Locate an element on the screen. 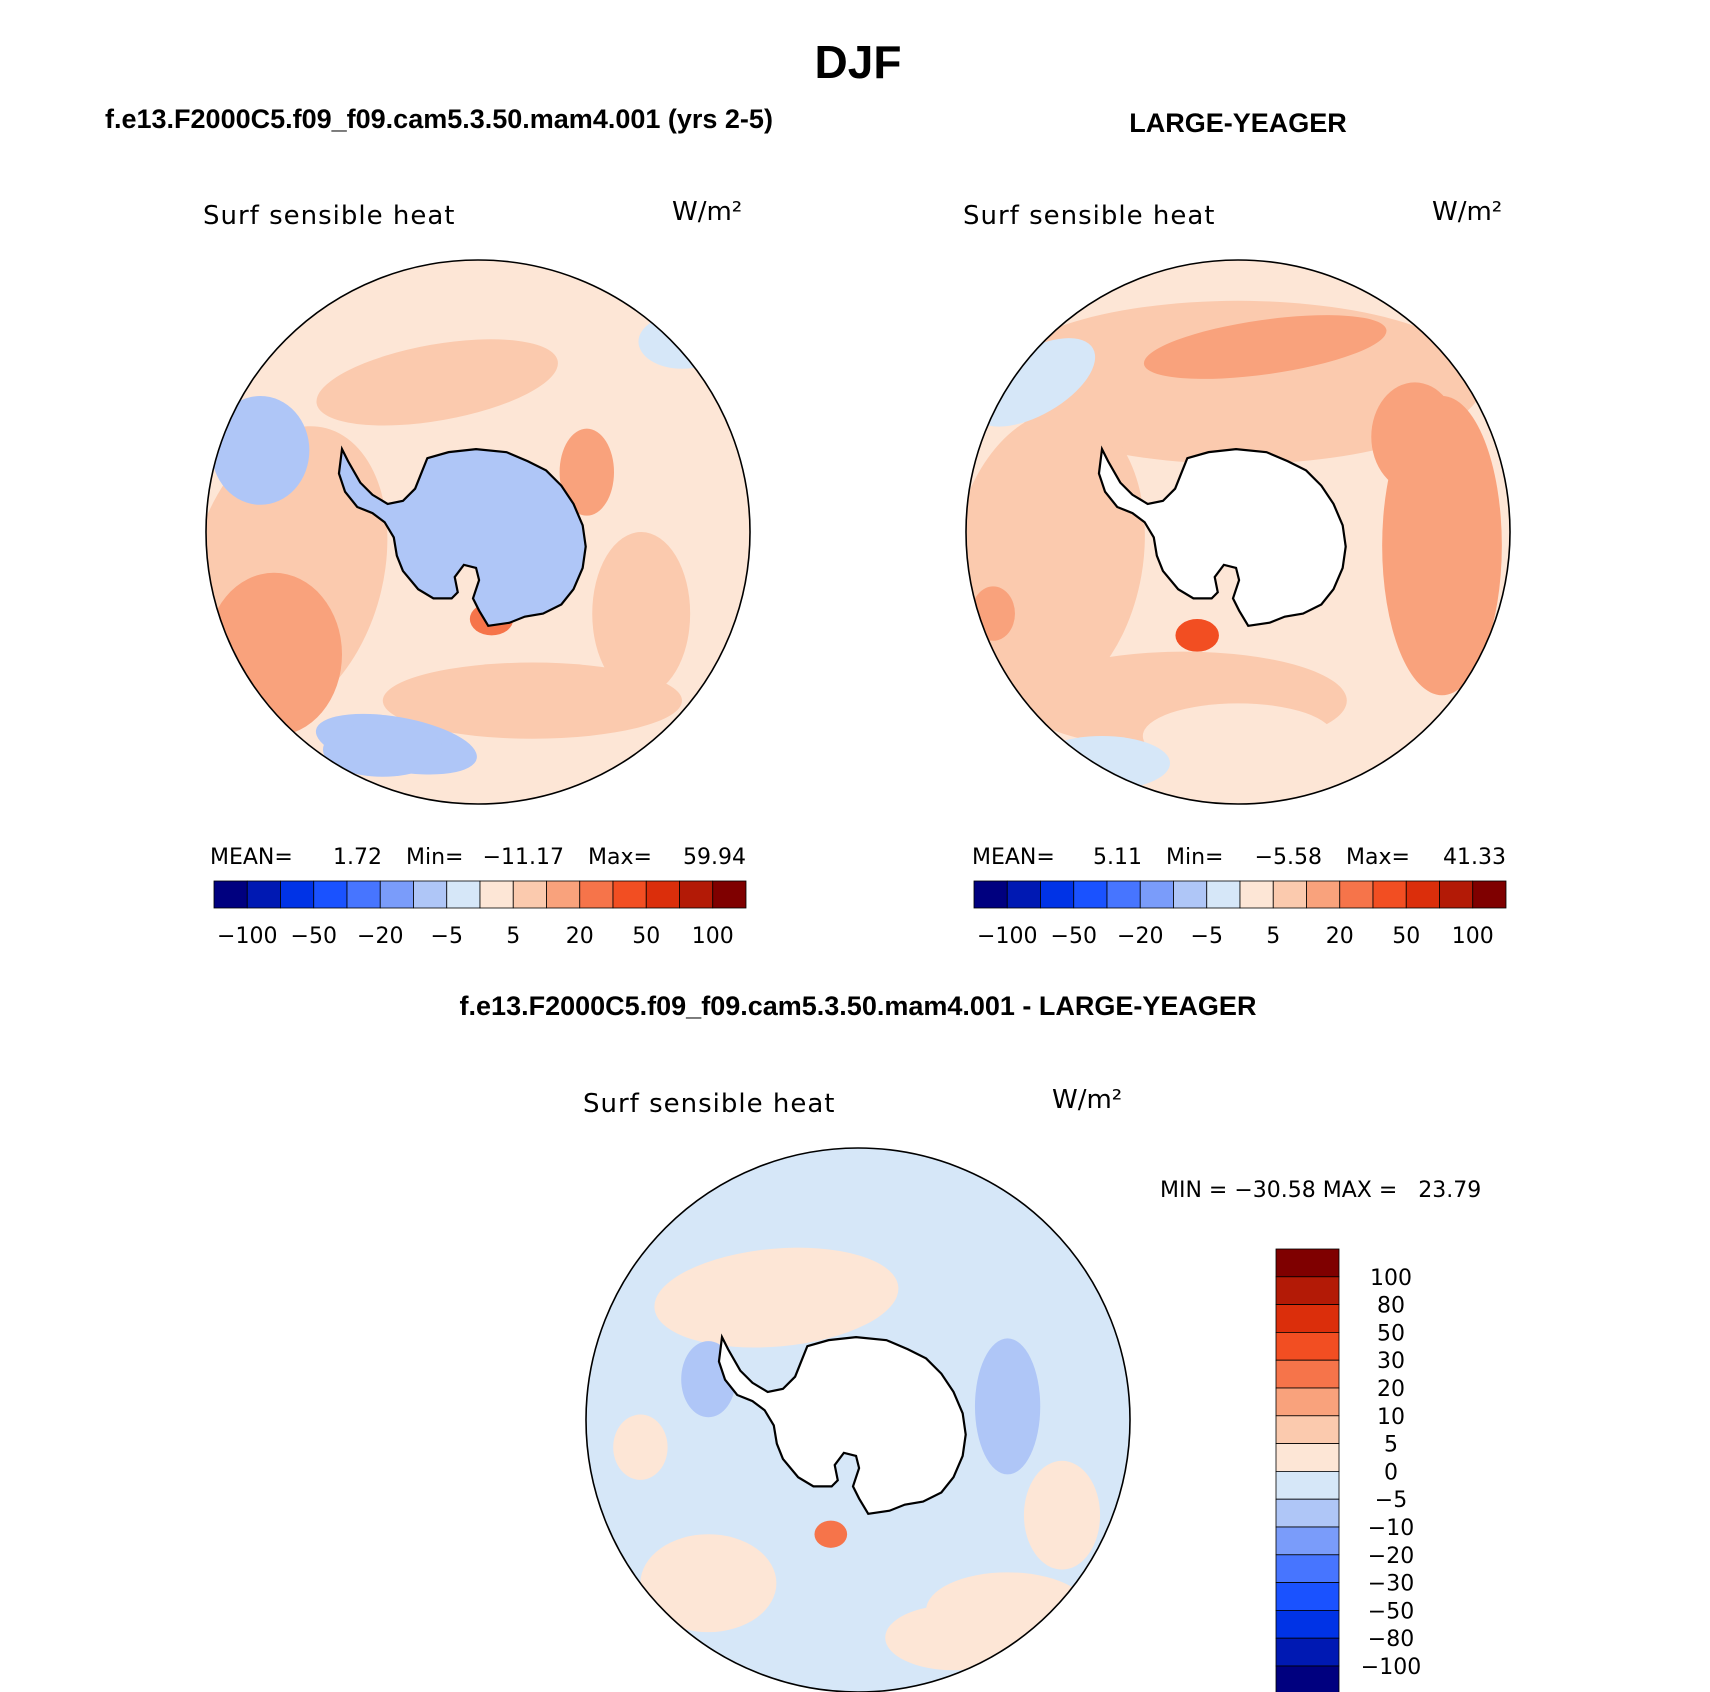 This screenshot has width=1710, height=1692. panel-1-mean-value: 1.72 is located at coordinates (357, 857).